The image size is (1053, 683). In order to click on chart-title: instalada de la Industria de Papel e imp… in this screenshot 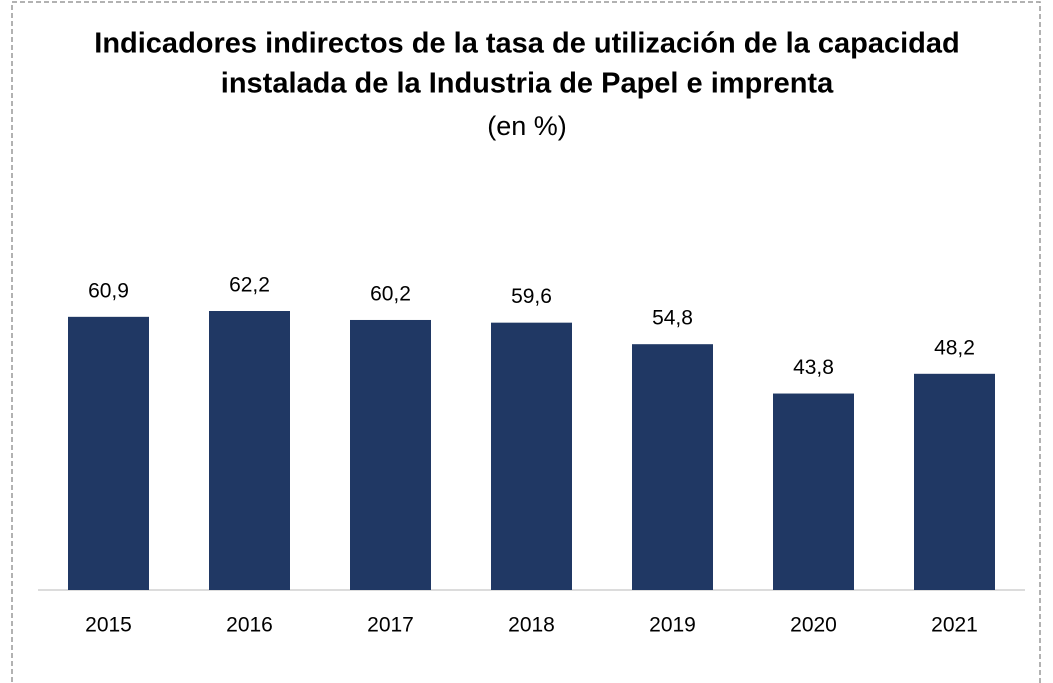, I will do `click(527, 84)`.